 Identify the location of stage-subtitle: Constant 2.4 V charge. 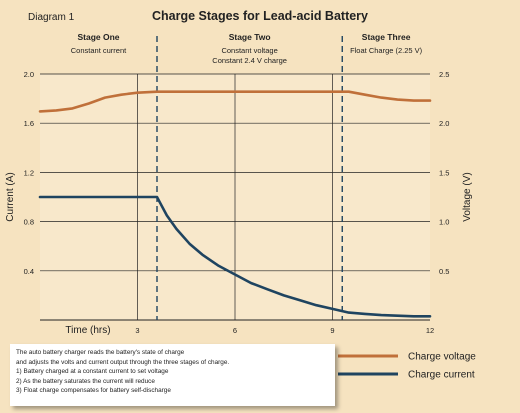
(249, 60).